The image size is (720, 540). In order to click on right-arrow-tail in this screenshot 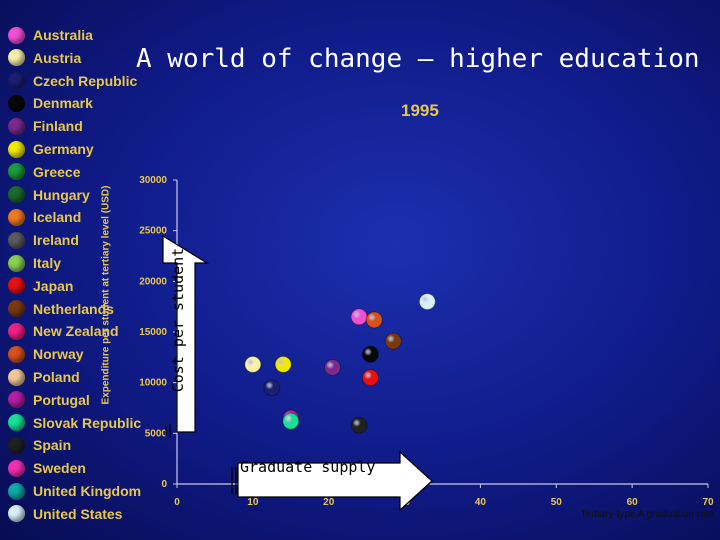, I will do `click(234, 480)`.